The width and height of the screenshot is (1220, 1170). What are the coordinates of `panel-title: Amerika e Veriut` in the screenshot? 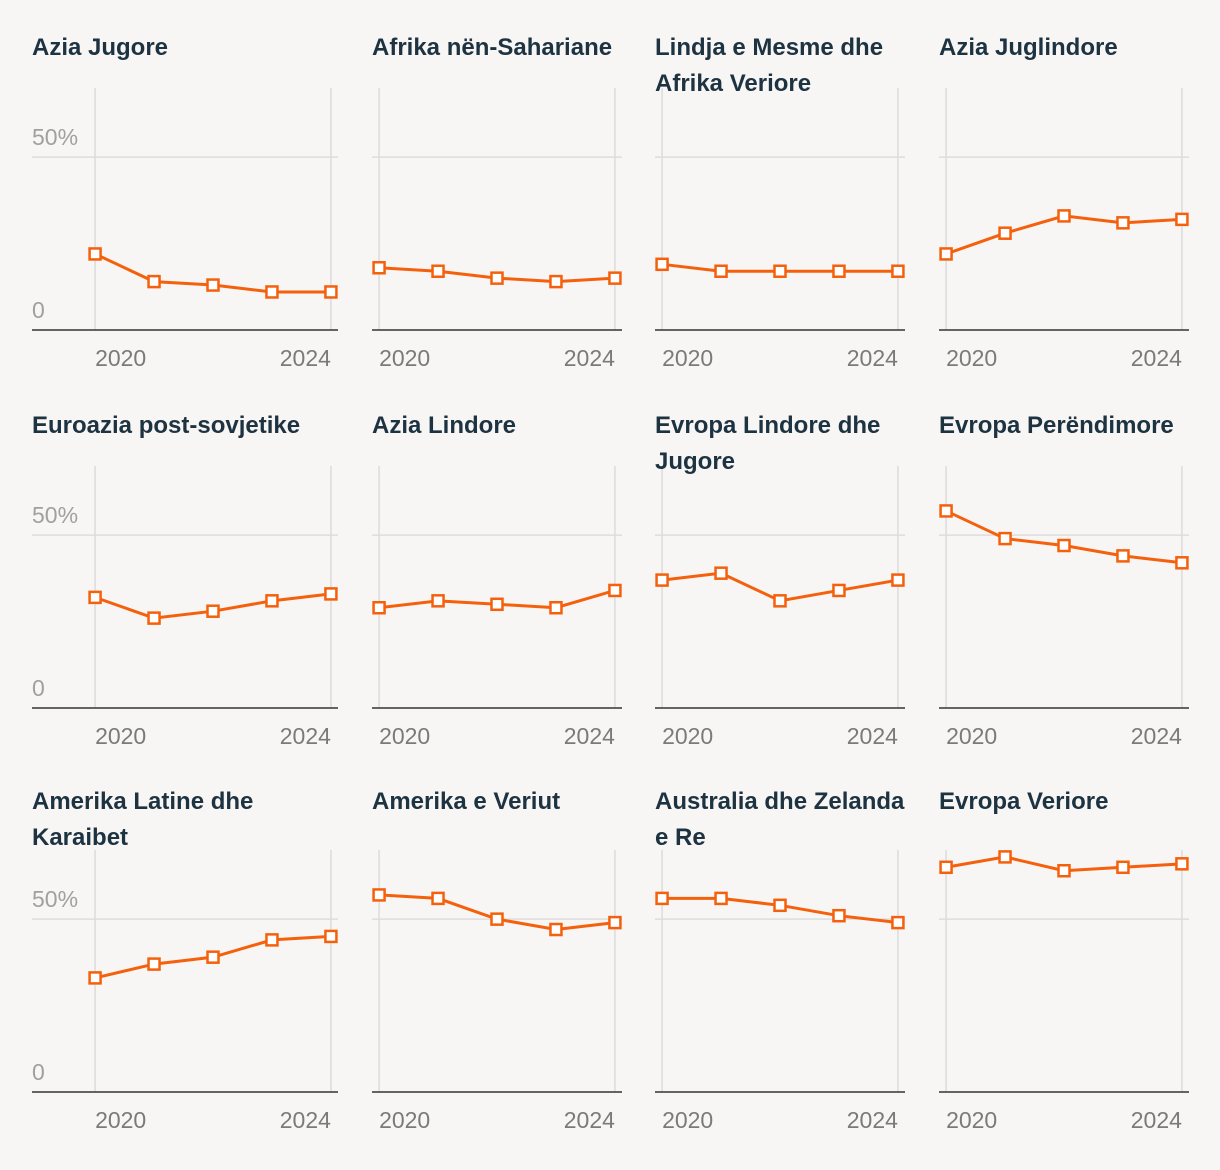 It's located at (466, 801).